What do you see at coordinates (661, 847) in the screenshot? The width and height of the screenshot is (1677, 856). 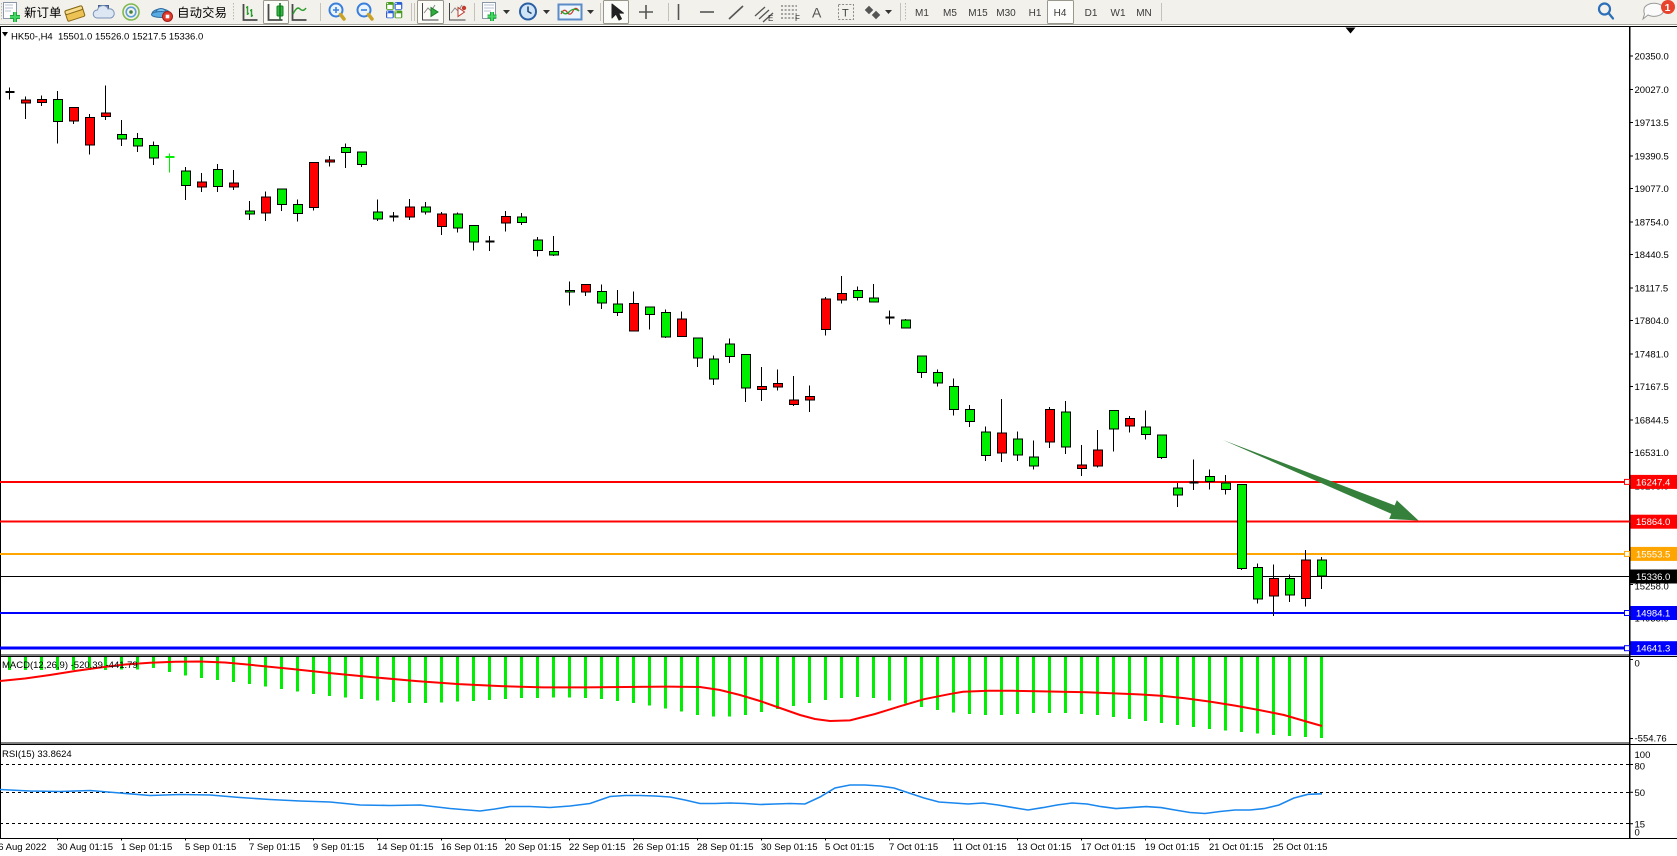 I see `svg-text: 26 Sep 01:15` at bounding box center [661, 847].